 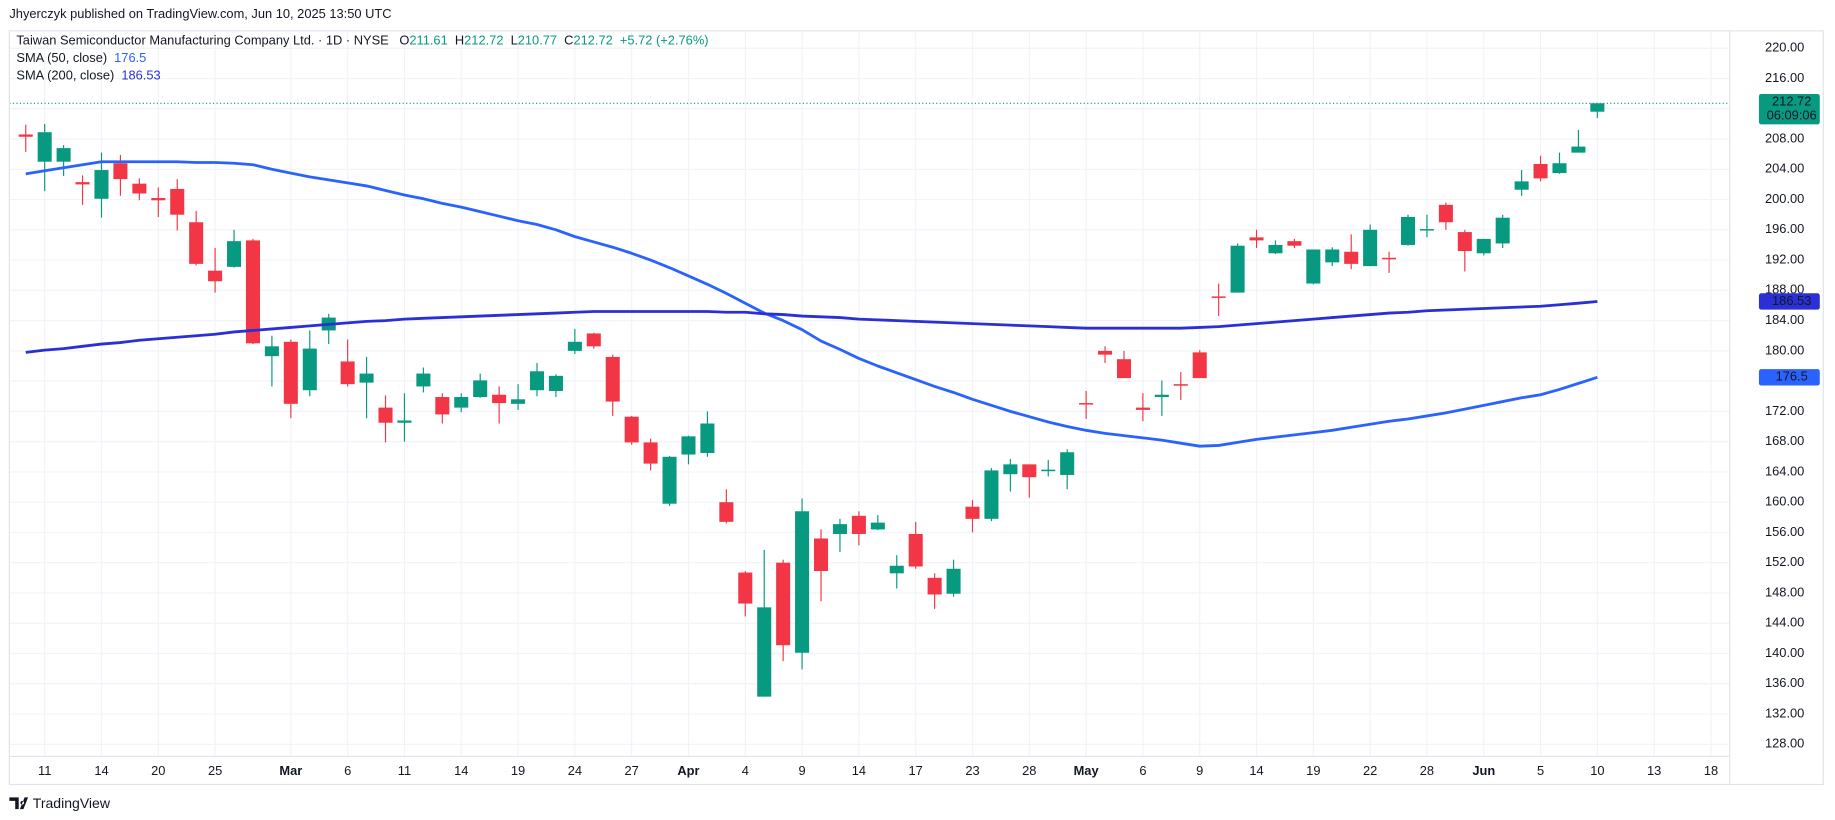 I want to click on x-tick-label: 25, so click(x=215, y=770).